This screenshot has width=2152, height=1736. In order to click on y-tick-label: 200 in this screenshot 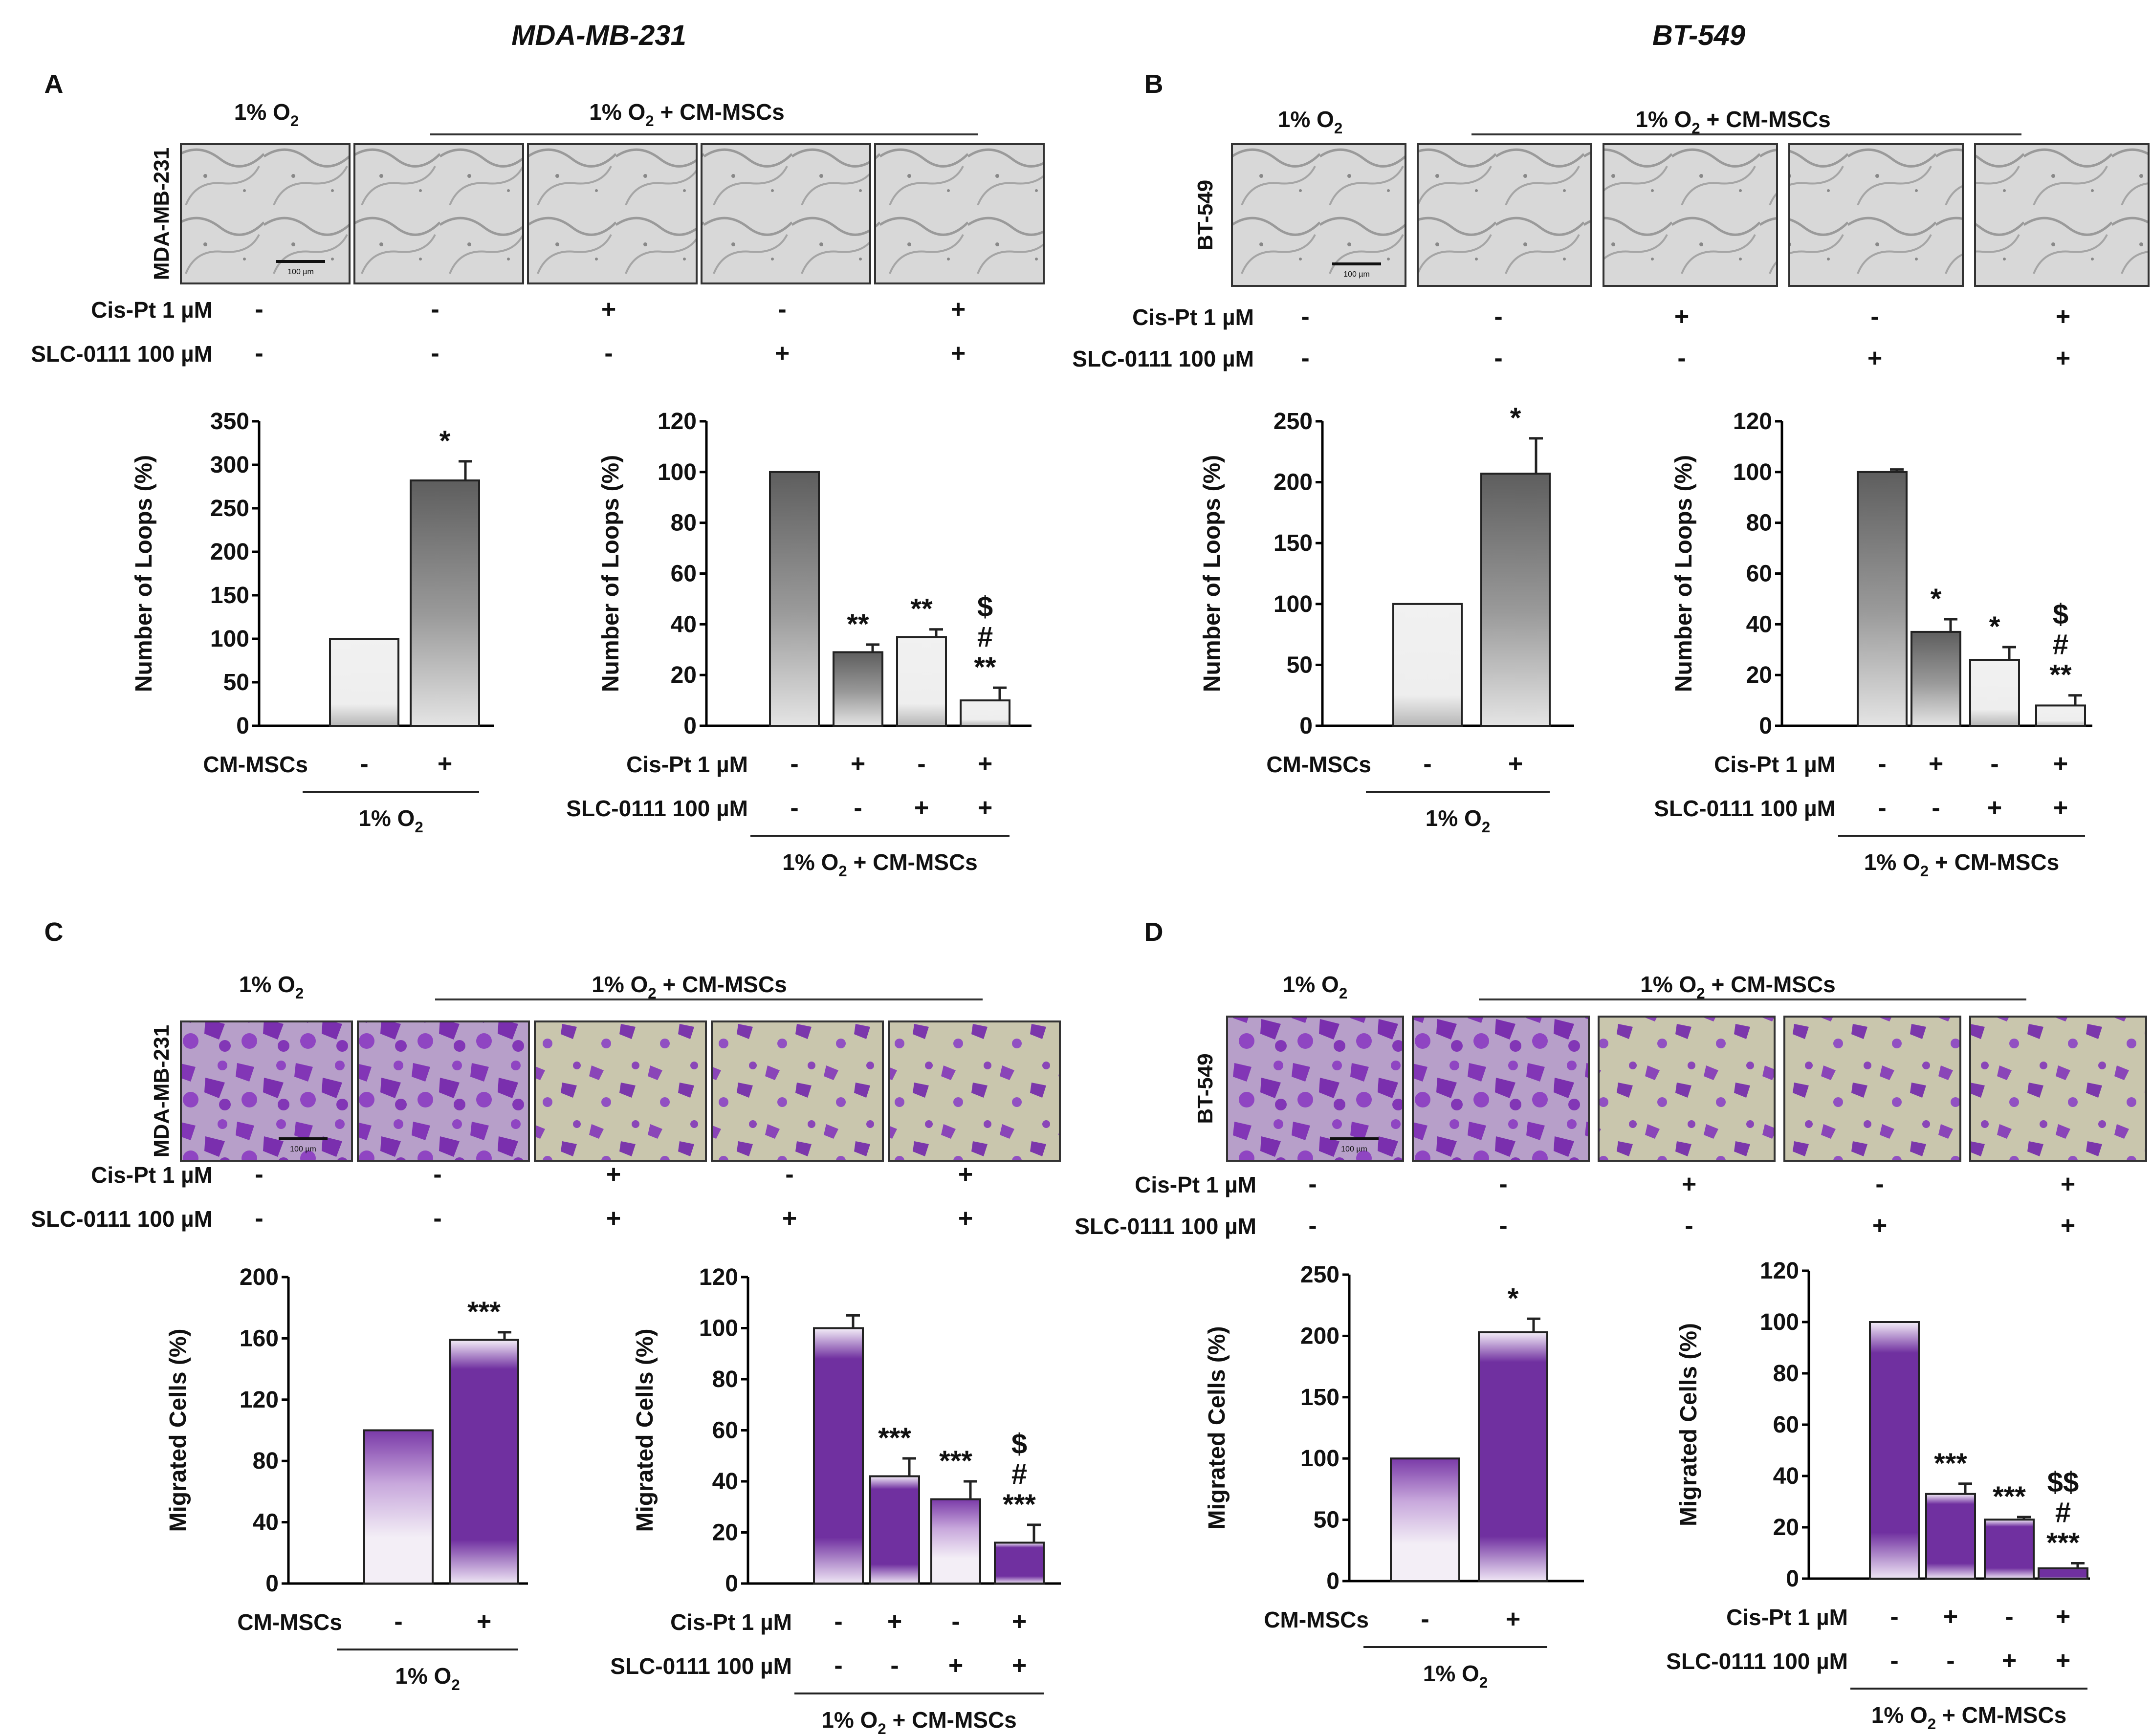, I will do `click(1320, 1336)`.